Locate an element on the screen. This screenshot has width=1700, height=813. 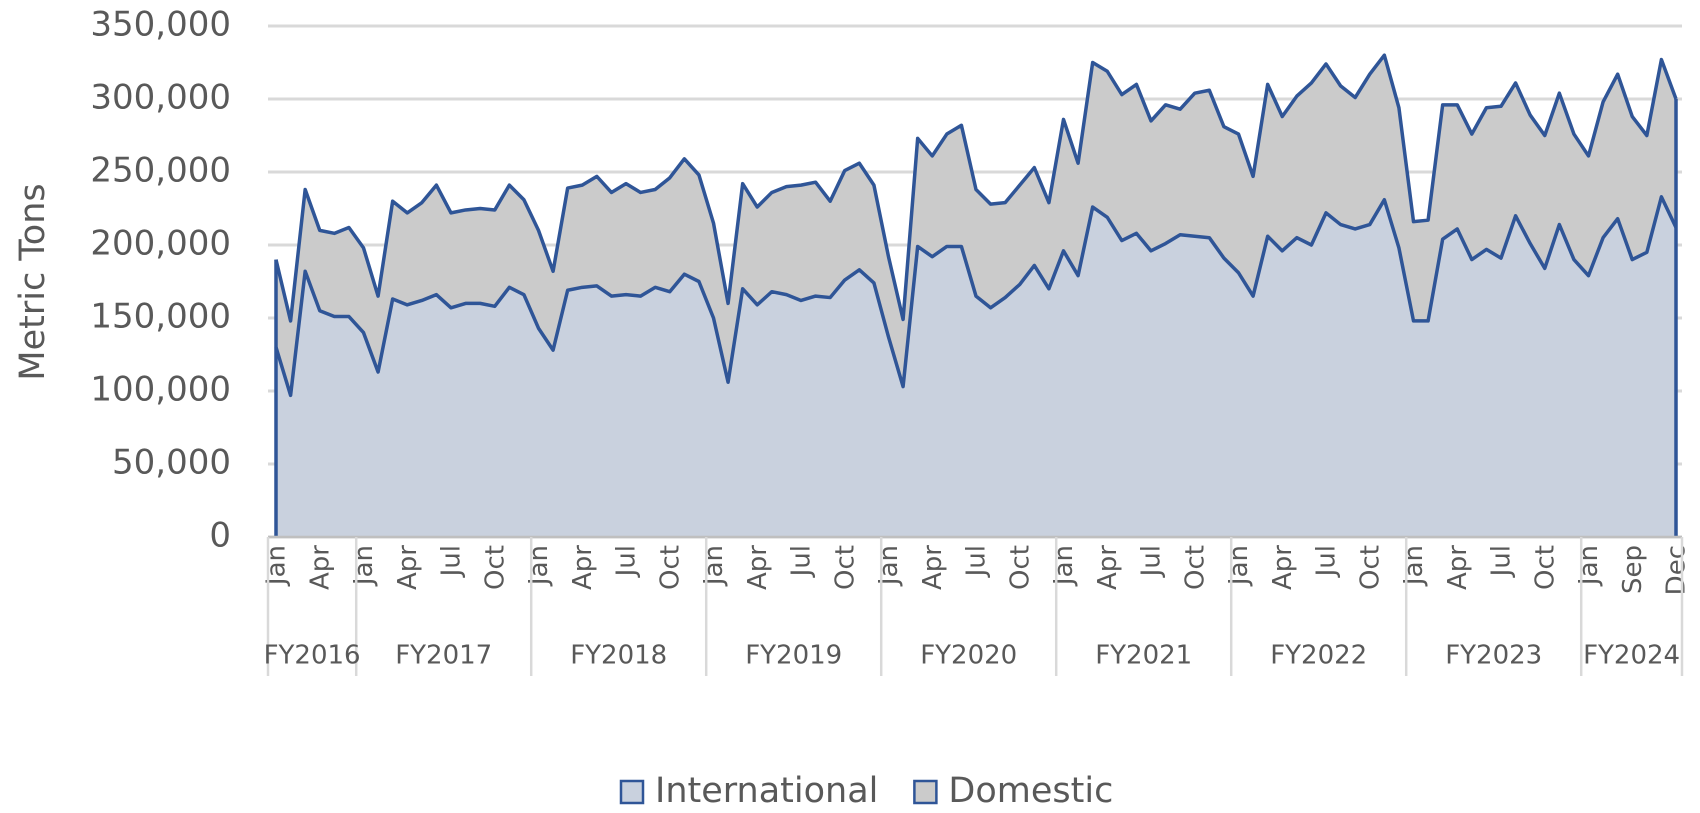
group-label: FY2021 is located at coordinates (1143, 656).